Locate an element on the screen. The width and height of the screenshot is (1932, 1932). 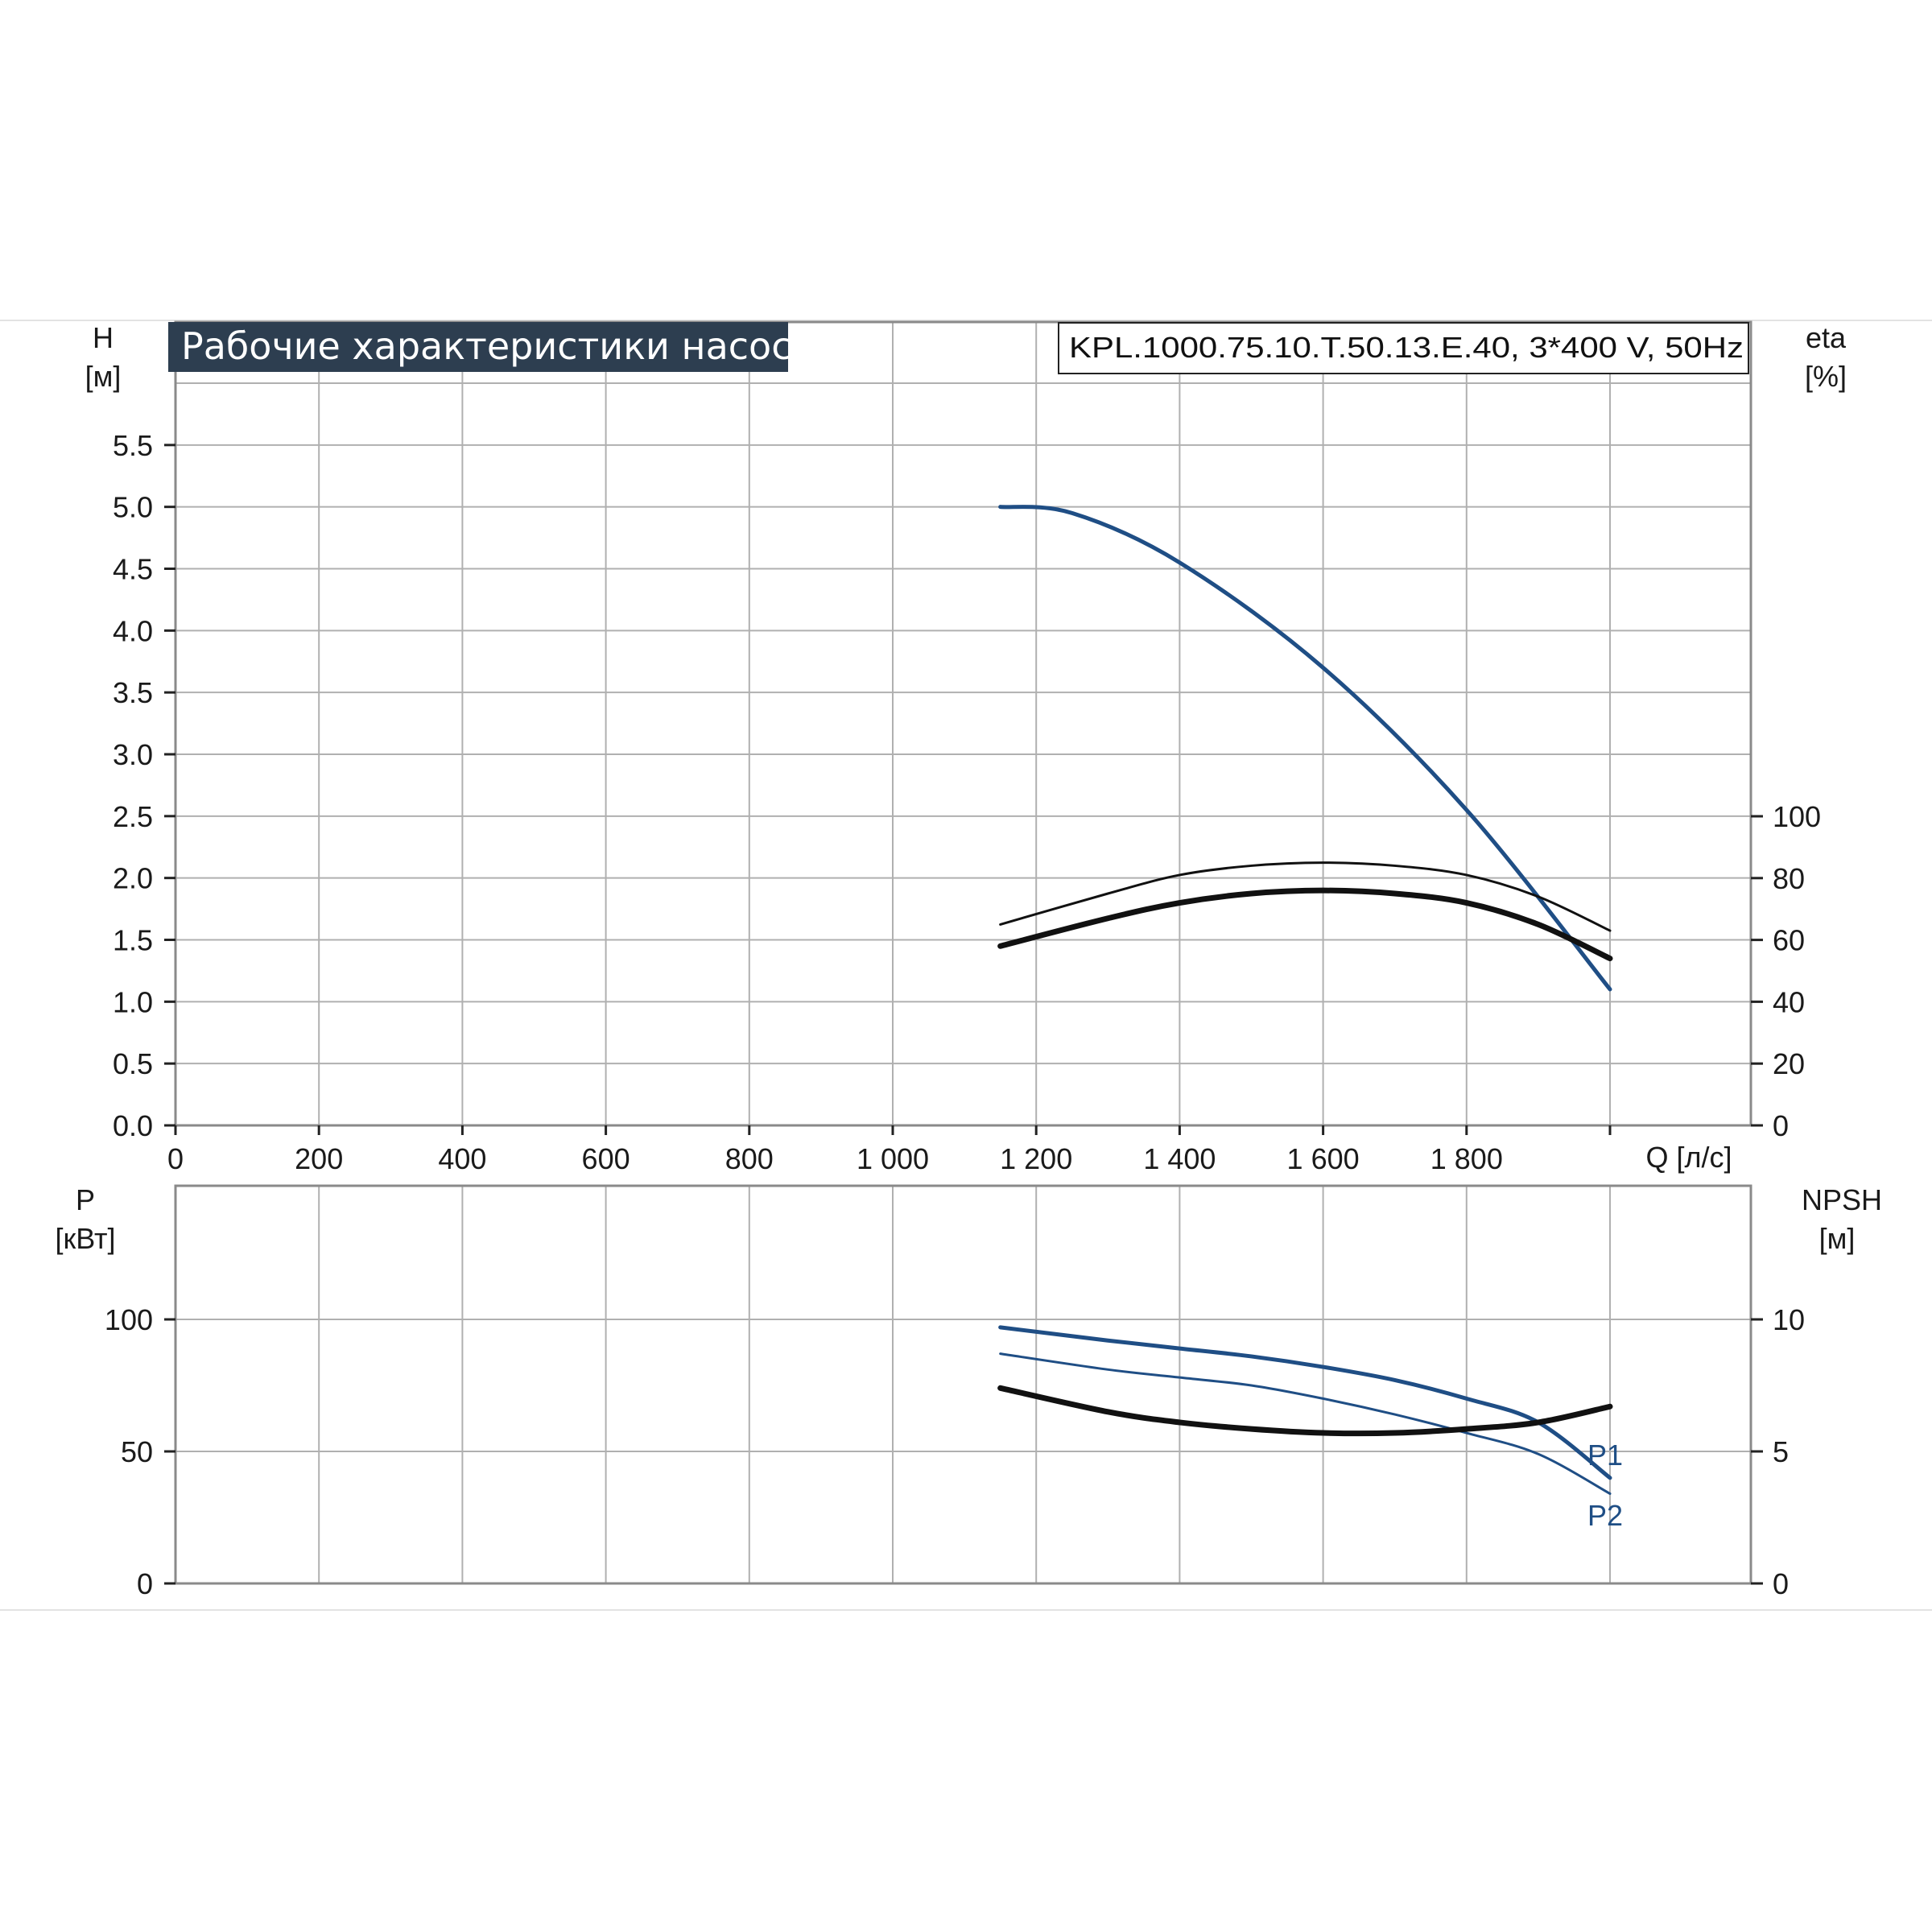
eta-tick-label: 0 is located at coordinates (1781, 1125).